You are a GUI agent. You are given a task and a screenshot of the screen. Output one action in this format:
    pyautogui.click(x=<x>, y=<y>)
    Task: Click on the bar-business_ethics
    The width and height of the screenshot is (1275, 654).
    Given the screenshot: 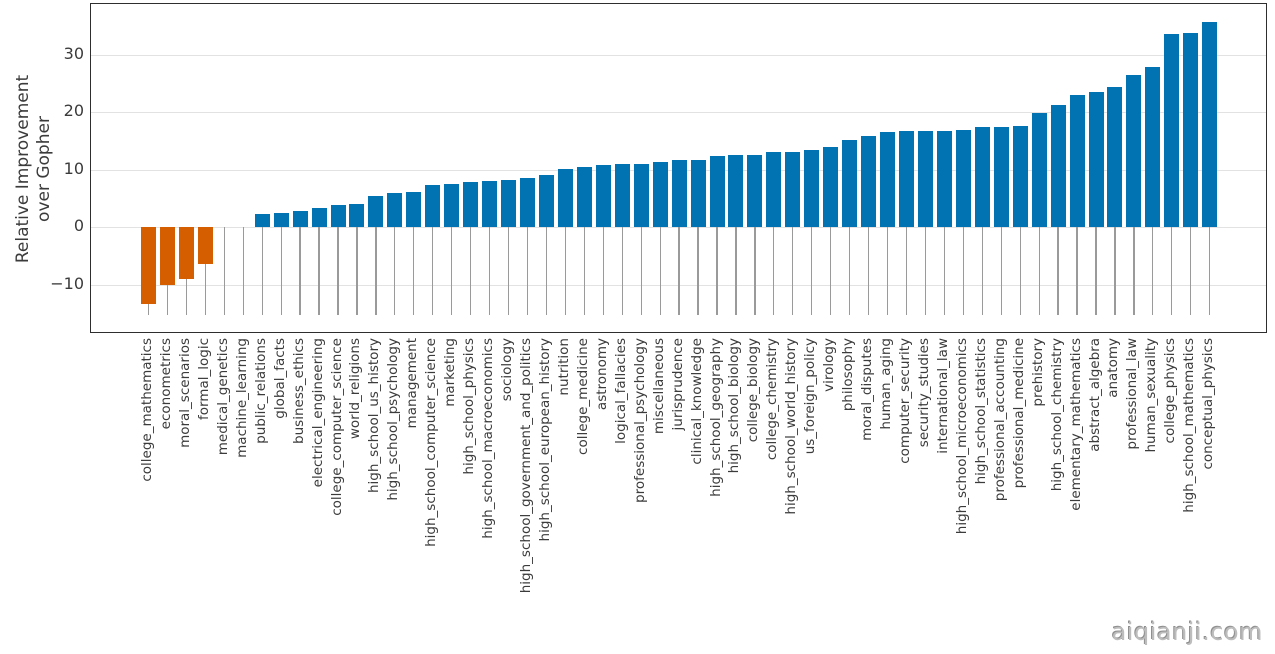 What is the action you would take?
    pyautogui.click(x=300, y=219)
    